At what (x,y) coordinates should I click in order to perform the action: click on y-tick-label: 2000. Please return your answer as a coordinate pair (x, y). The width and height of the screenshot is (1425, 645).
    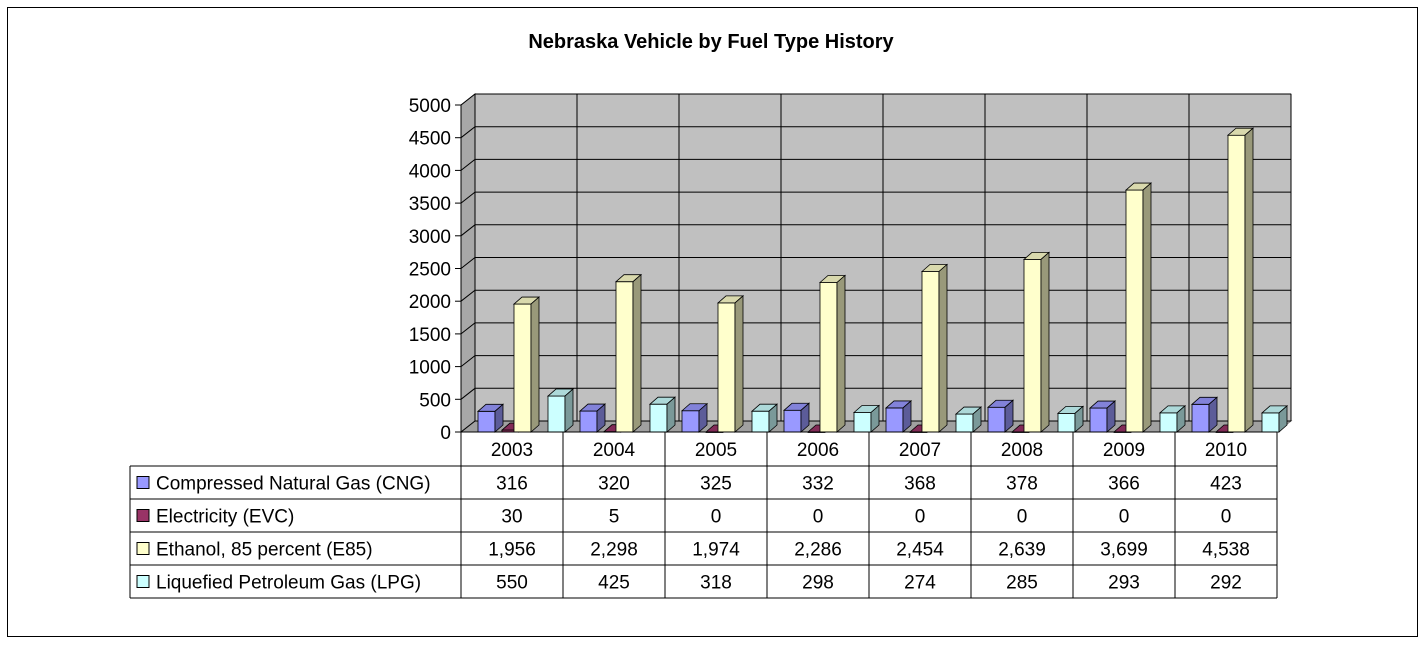
    Looking at the image, I should click on (430, 302).